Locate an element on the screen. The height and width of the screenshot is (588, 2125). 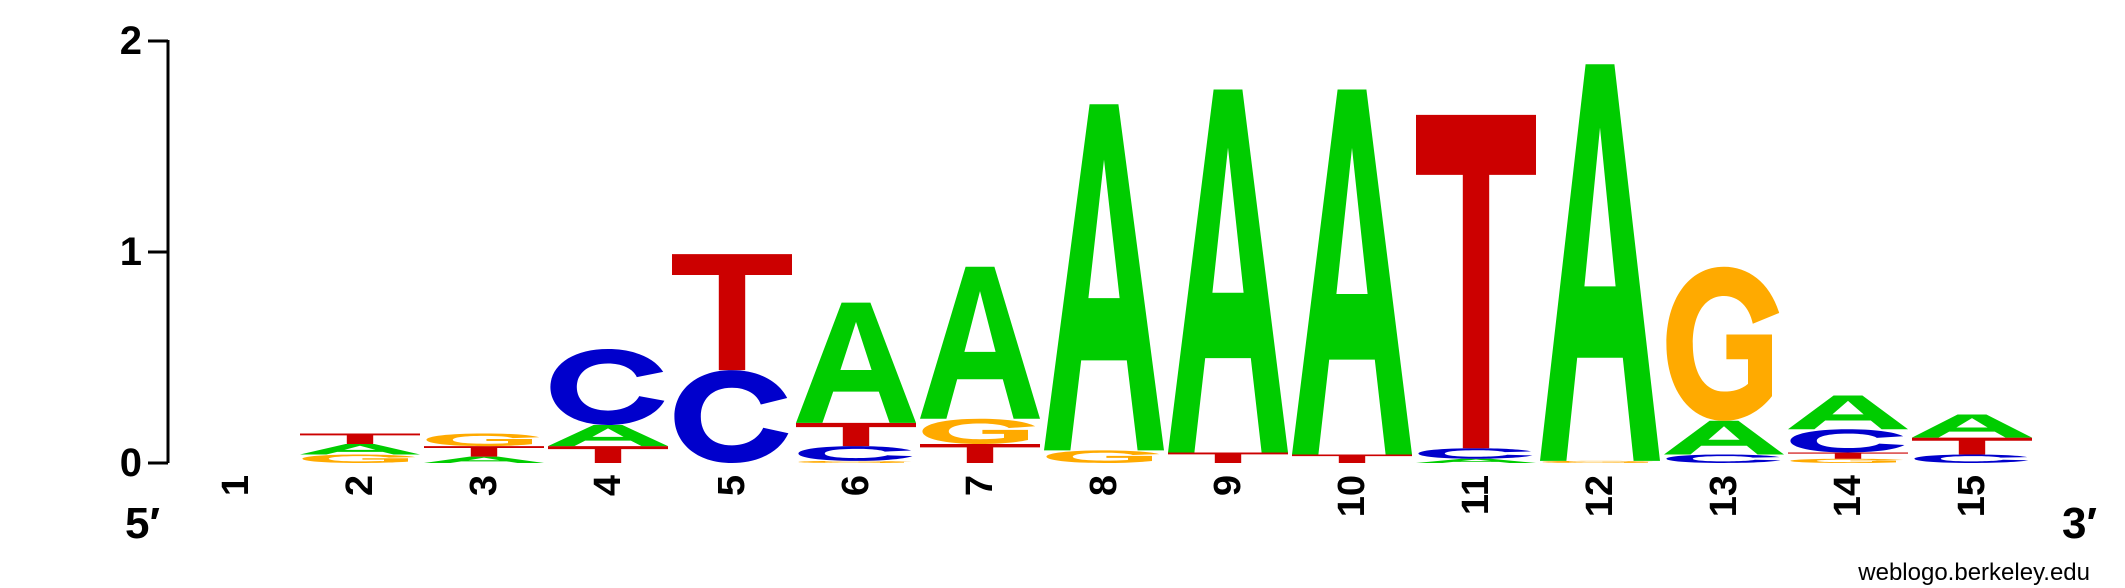
position-label: 1 is located at coordinates (236, 485).